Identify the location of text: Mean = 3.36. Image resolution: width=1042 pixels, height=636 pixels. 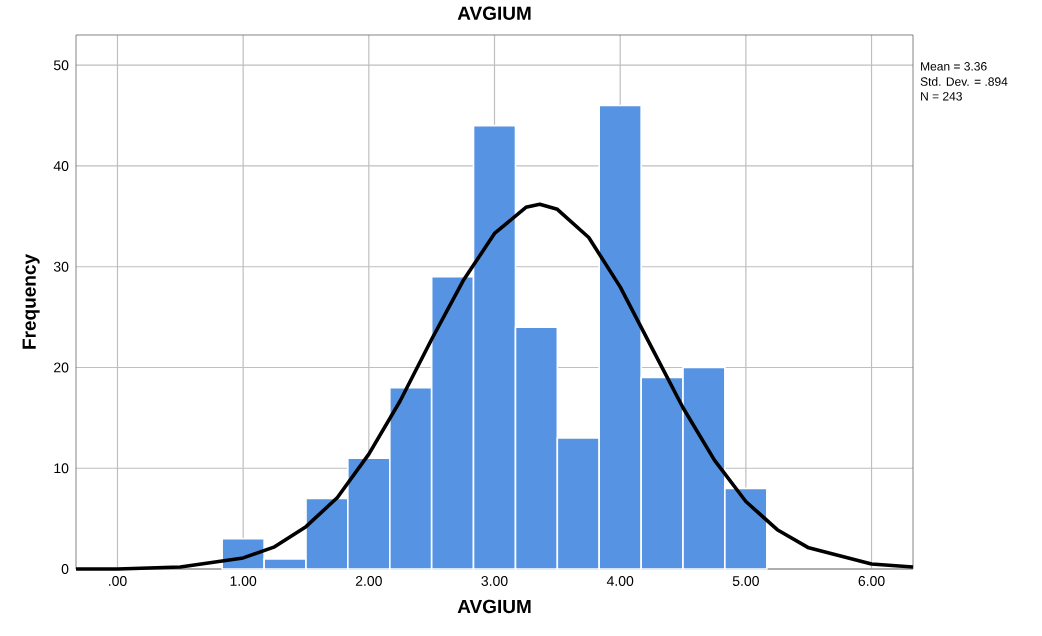
(954, 66).